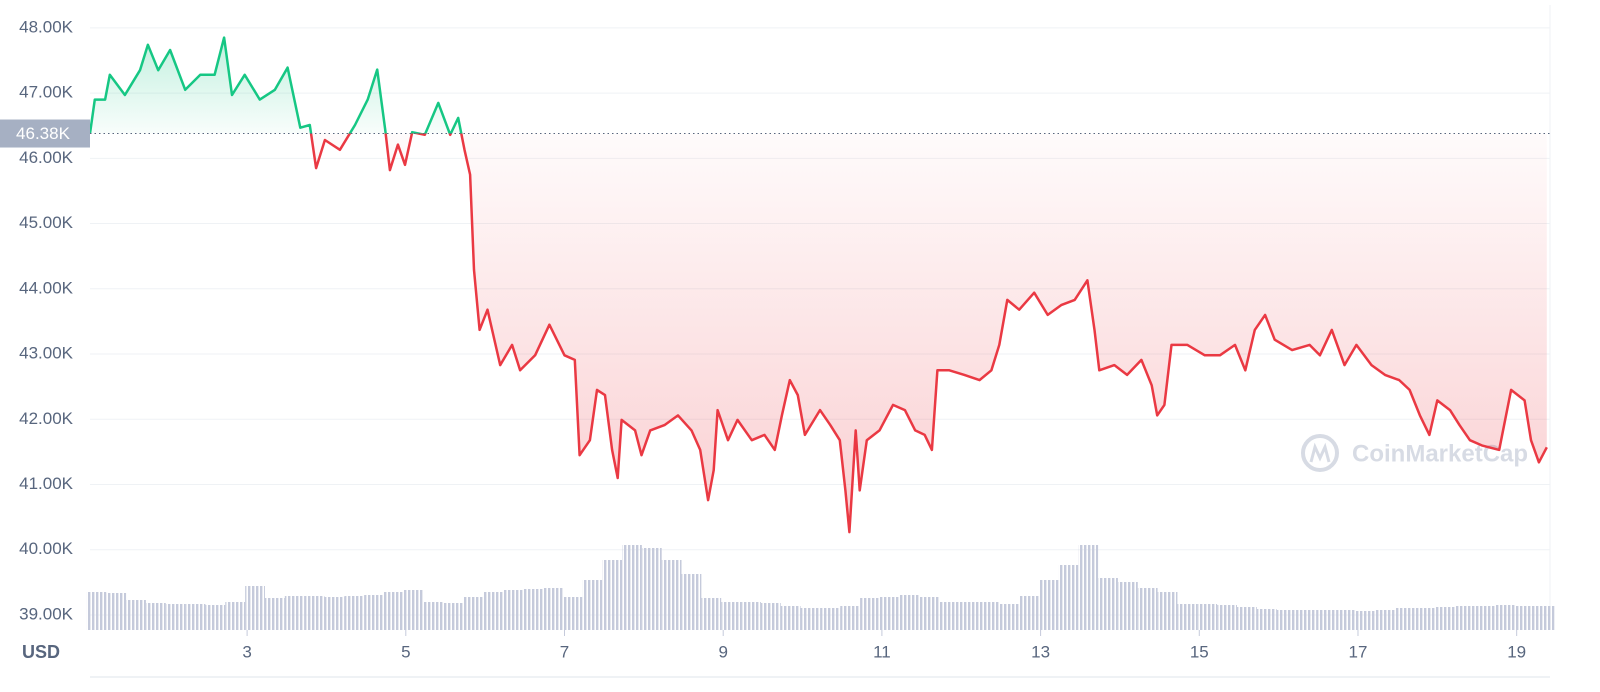  I want to click on x-tick-label: 3, so click(246, 651).